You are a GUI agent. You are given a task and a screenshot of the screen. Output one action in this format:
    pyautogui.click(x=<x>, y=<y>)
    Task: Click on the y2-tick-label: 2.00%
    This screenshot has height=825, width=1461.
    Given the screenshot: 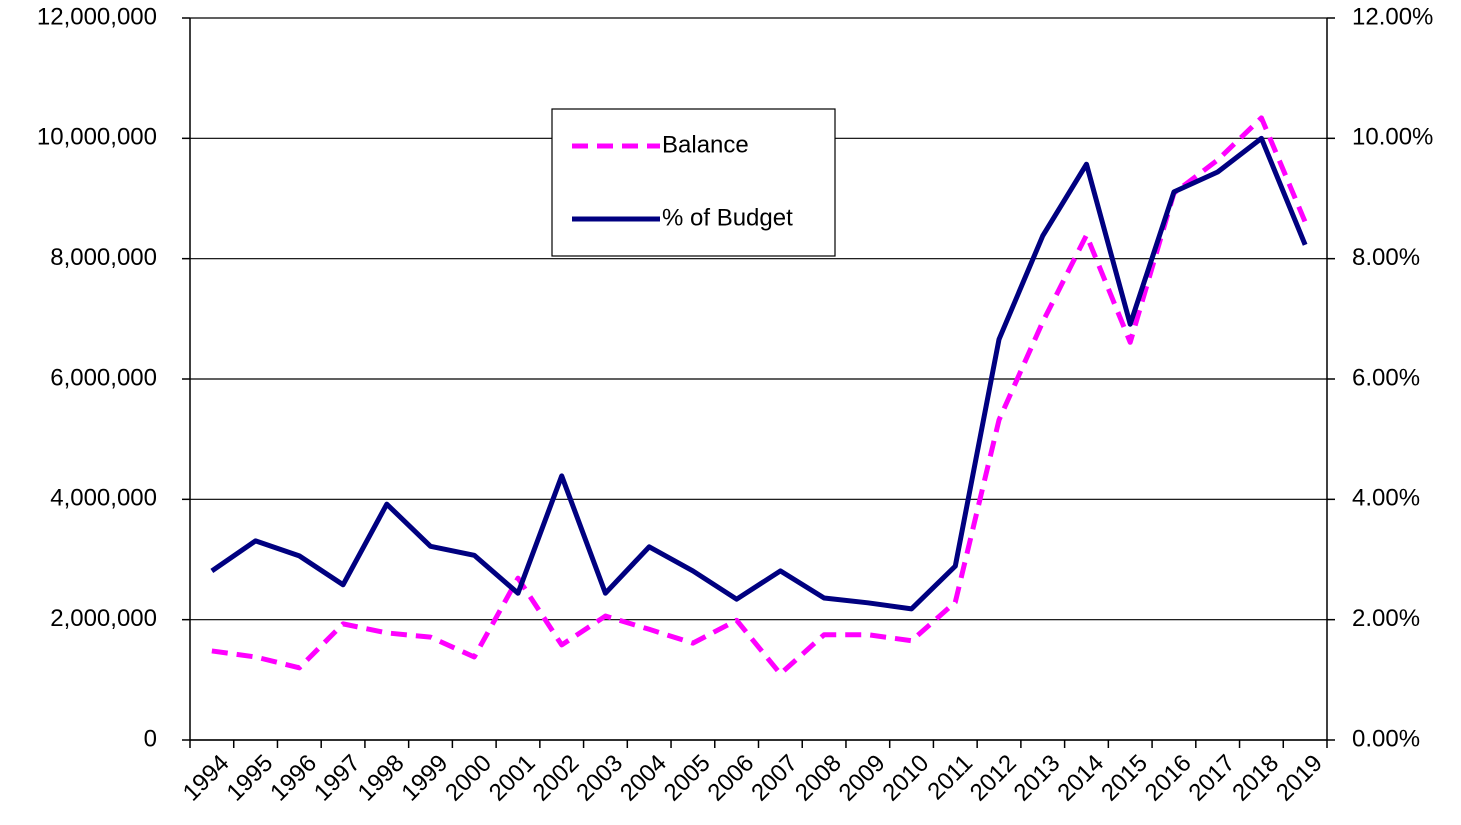 What is the action you would take?
    pyautogui.click(x=1386, y=618)
    